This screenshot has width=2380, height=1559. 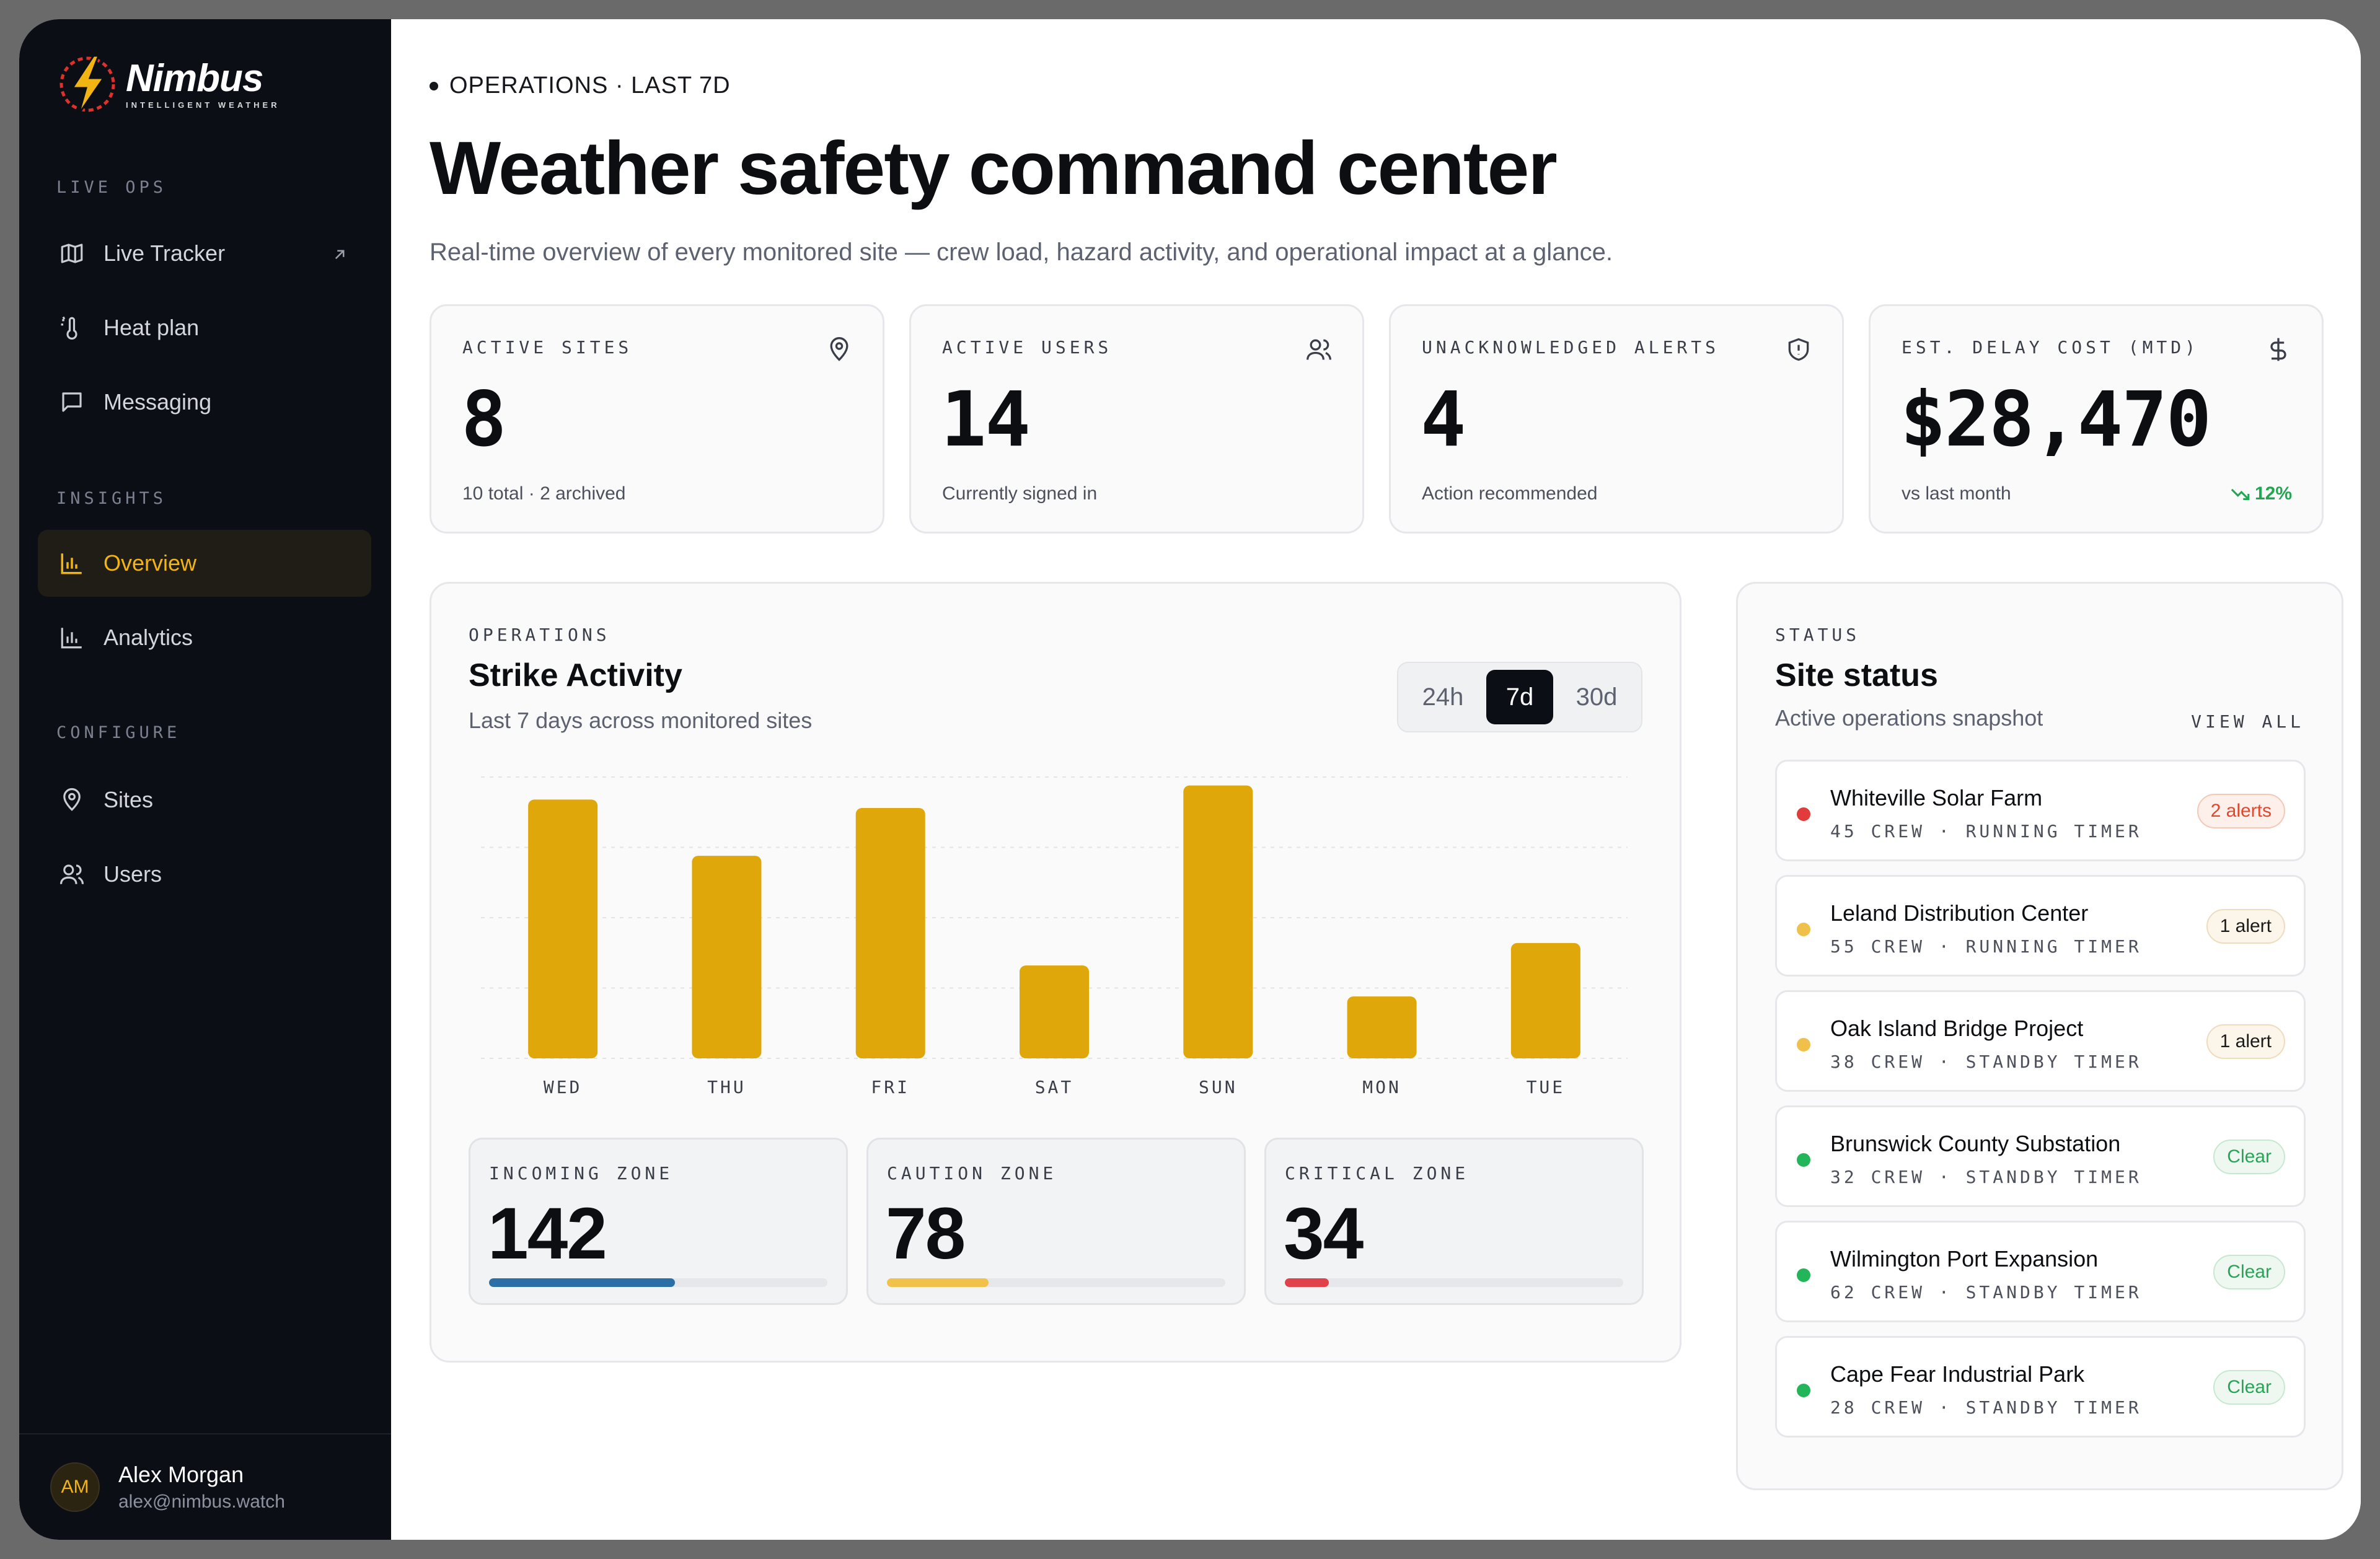 What do you see at coordinates (1054, 1011) in the screenshot?
I see `chart-bar-sat` at bounding box center [1054, 1011].